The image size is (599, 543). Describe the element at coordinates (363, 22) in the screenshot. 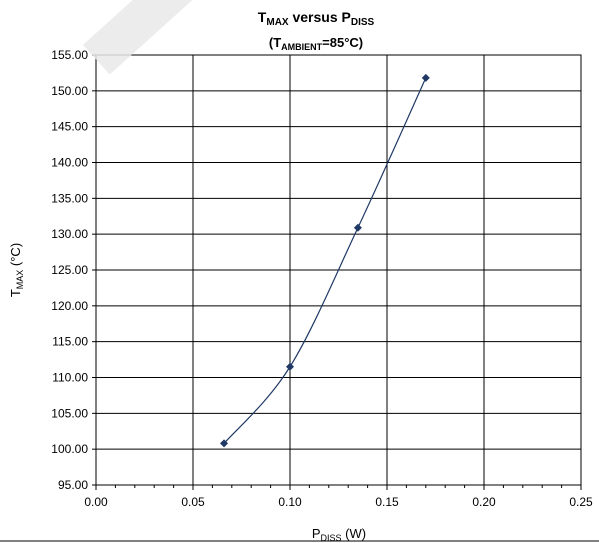

I see `chart-title-p-sub: DISS` at that location.